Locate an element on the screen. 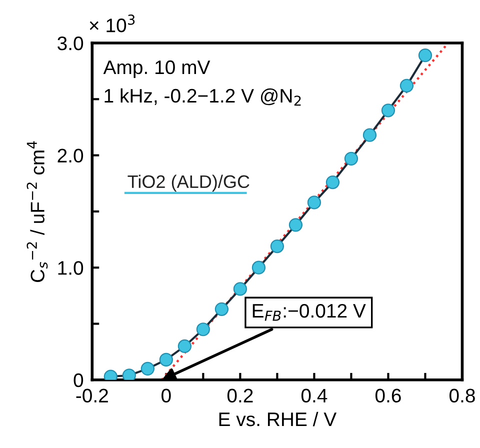 This screenshot has width=480, height=448. x-axis-title: E vs. RHE / V is located at coordinates (278, 419).